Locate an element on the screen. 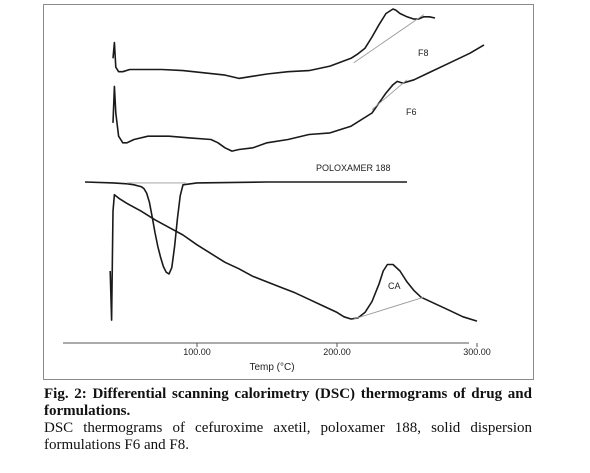  x-tick-label: 200.00 is located at coordinates (337, 352).